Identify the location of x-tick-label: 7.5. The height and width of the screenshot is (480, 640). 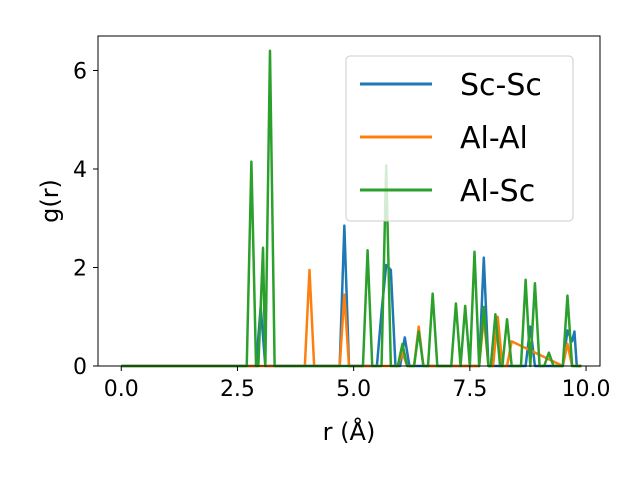
(469, 389).